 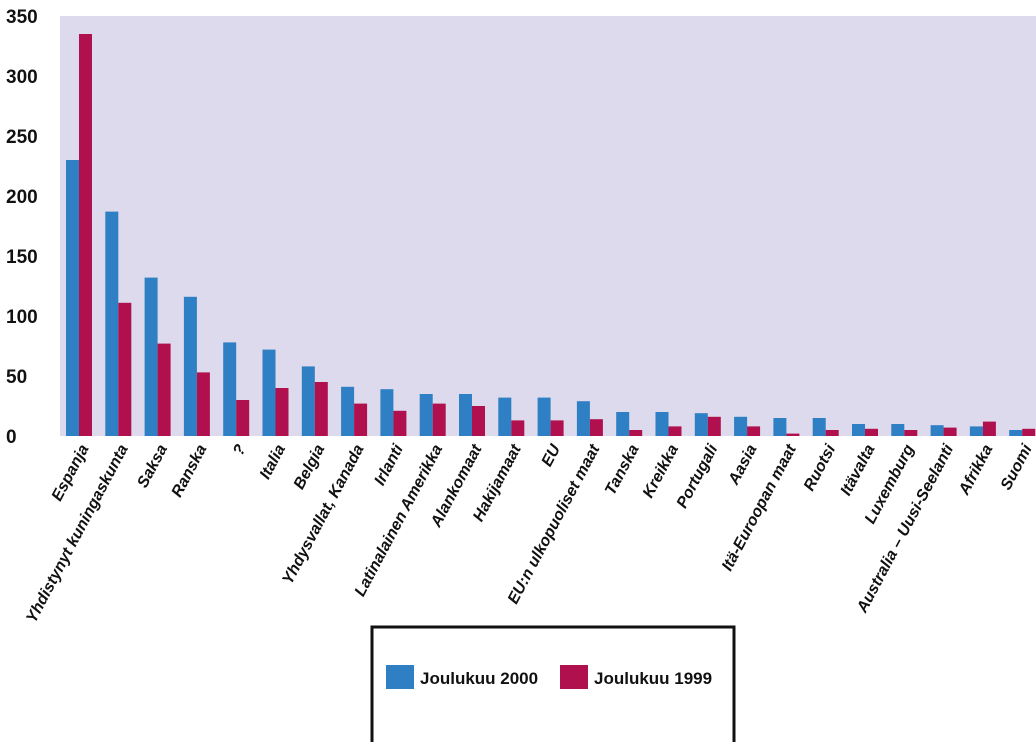 I want to click on x-category-label: Aasia, so click(x=743, y=465).